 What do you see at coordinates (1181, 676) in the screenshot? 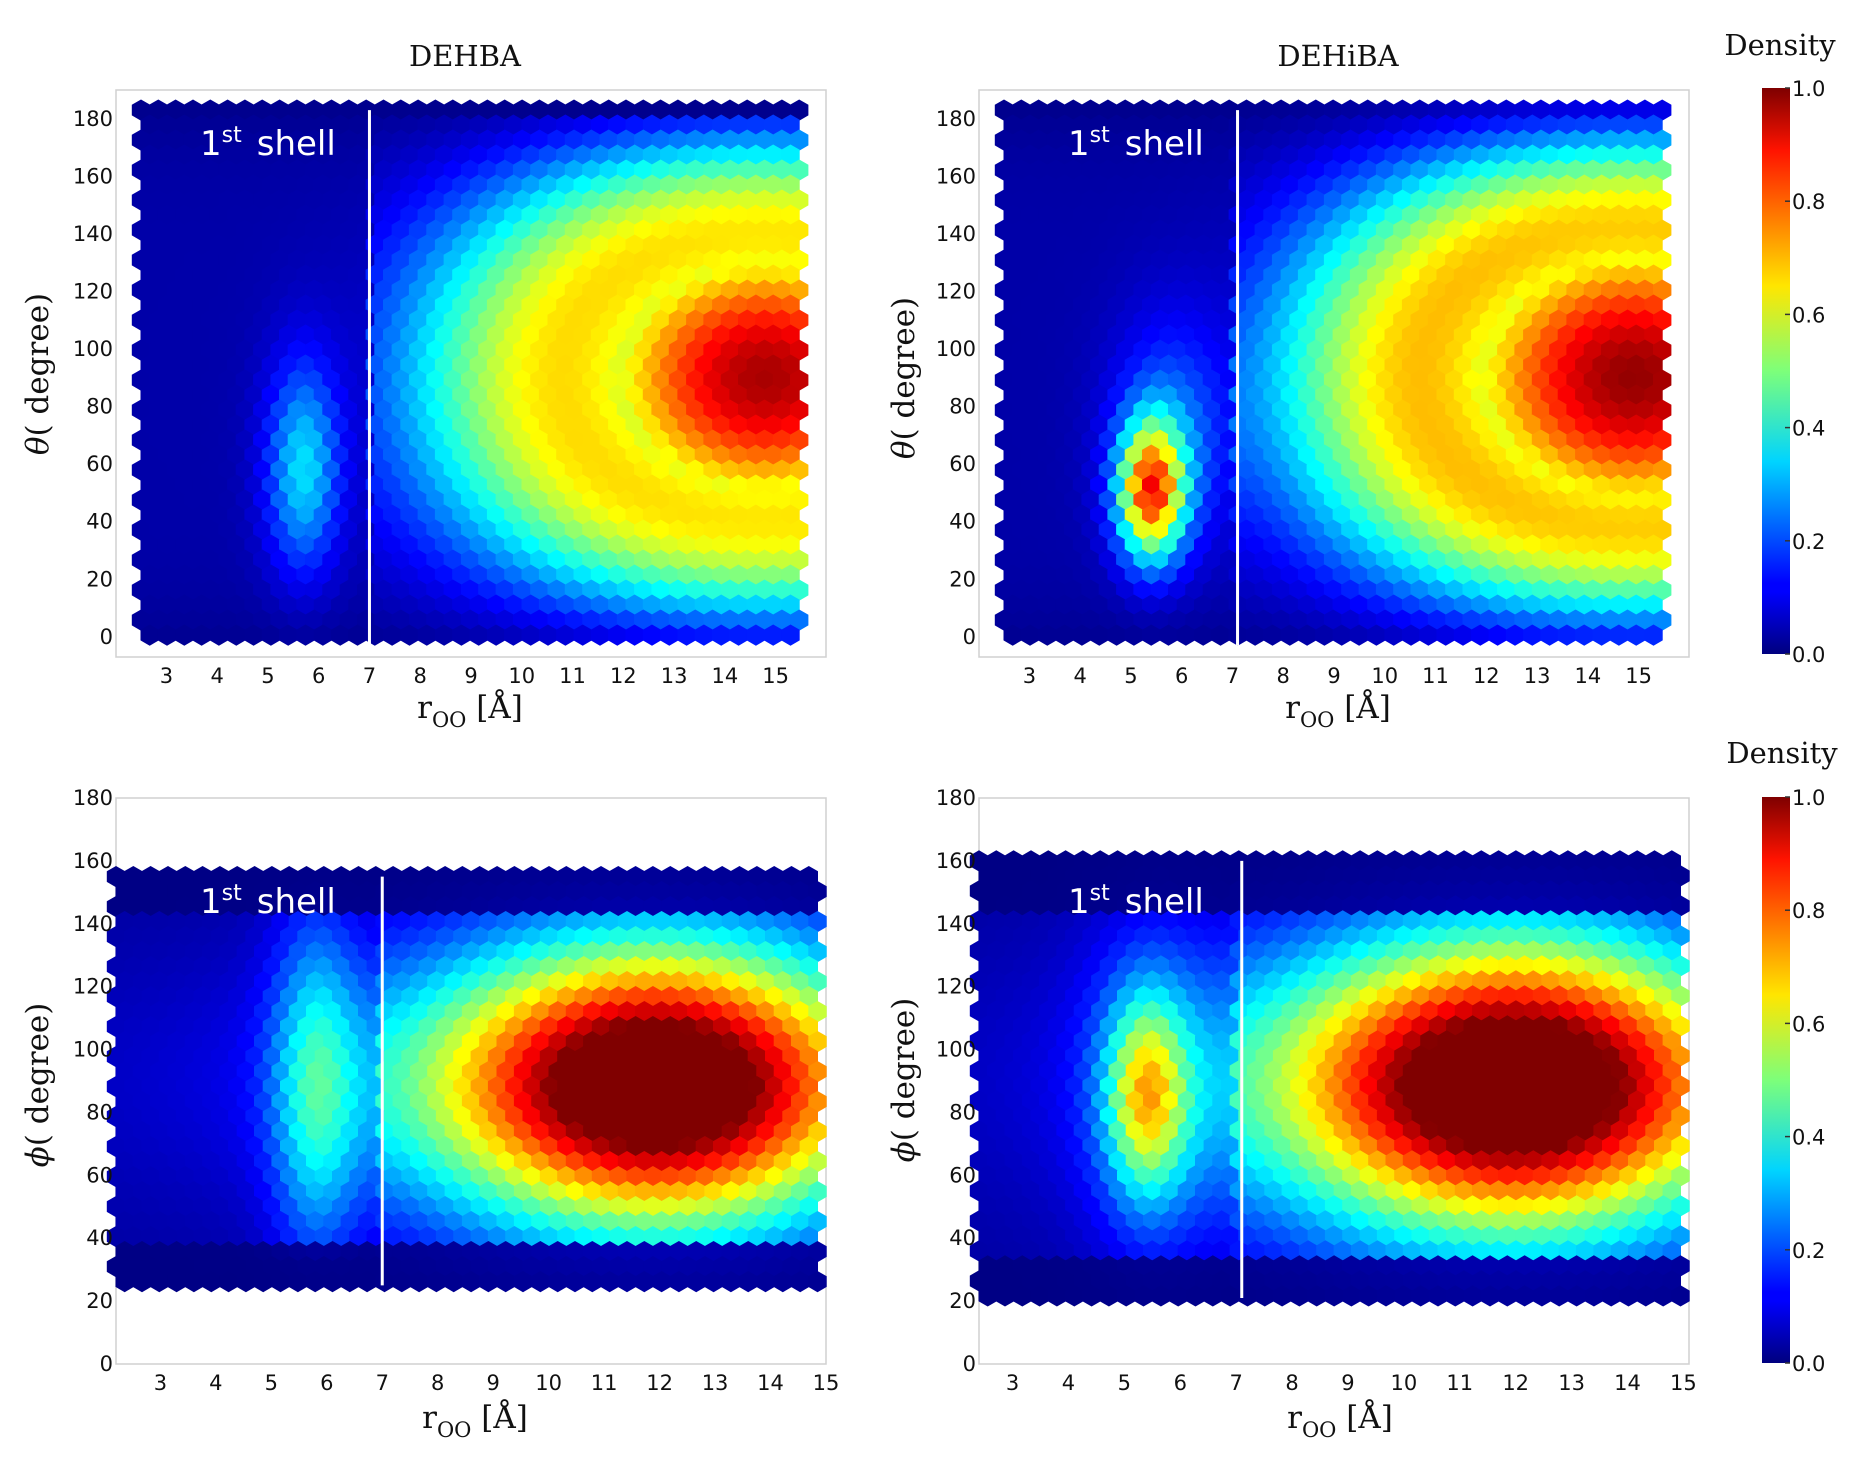
I see `x-tick-label: 6` at bounding box center [1181, 676].